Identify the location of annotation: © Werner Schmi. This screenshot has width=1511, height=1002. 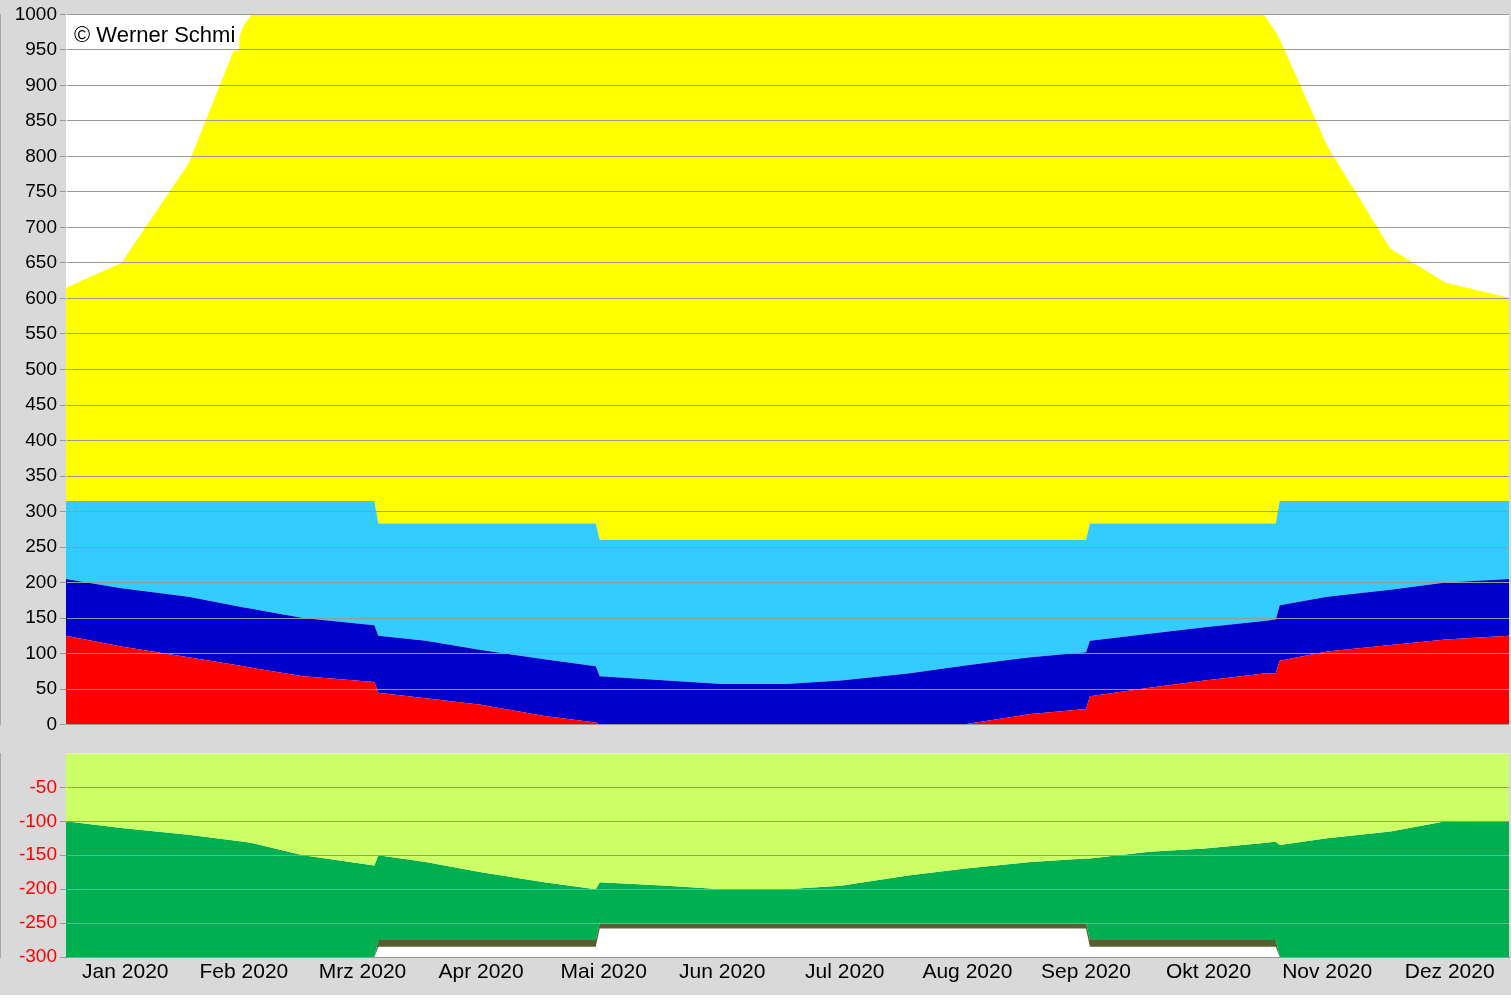
(155, 35).